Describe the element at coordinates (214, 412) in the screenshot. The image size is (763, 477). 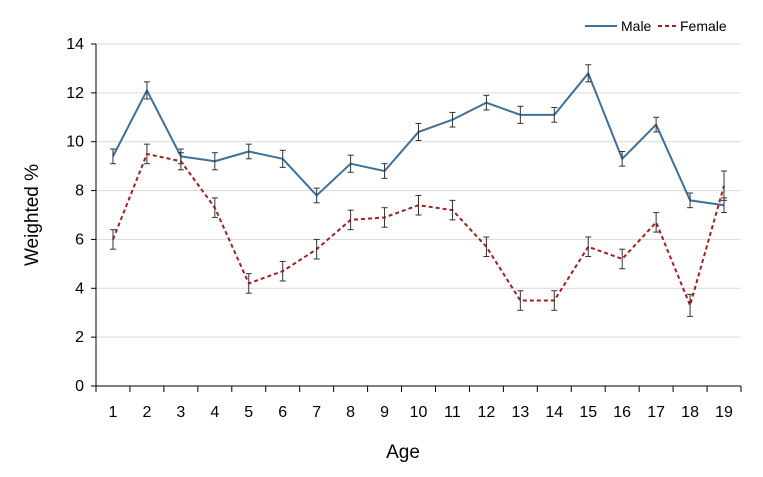
I see `x-tick-label-4: 4` at that location.